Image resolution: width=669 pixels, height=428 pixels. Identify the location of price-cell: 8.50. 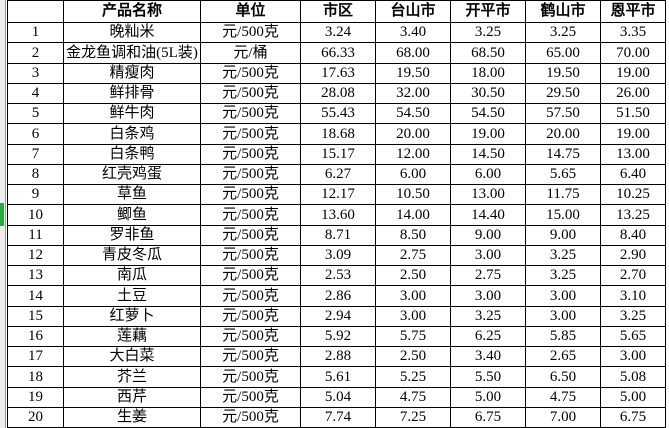
(413, 235).